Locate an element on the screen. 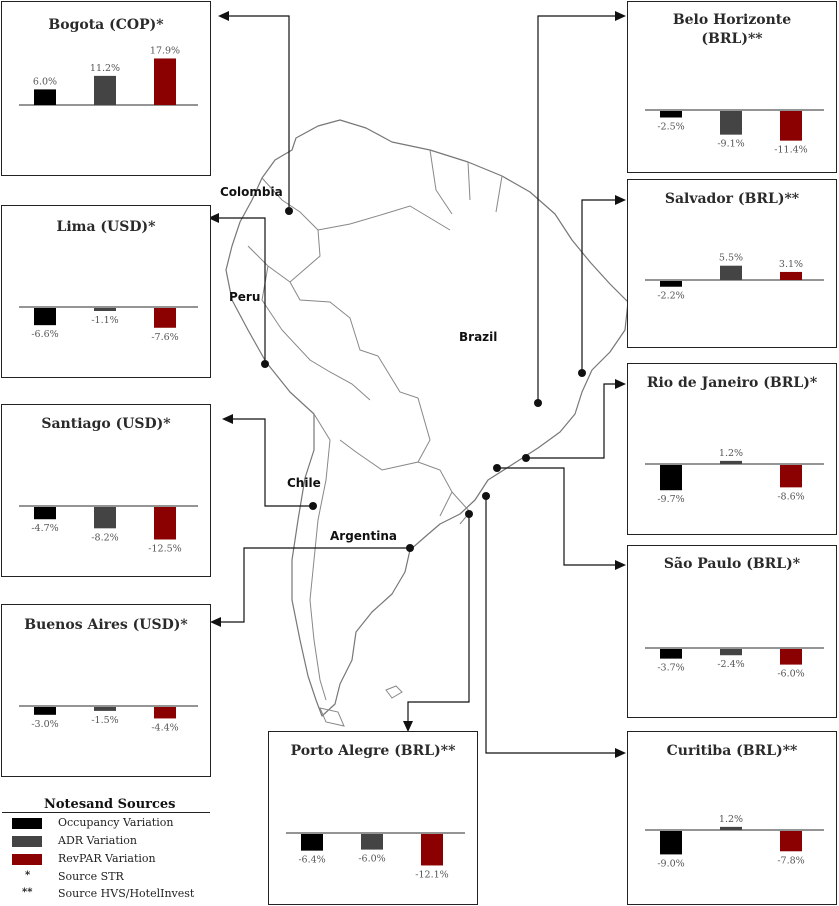 The height and width of the screenshot is (906, 839). bar-chart: -6.4% -6.0% -12.1% is located at coordinates (375, 856).